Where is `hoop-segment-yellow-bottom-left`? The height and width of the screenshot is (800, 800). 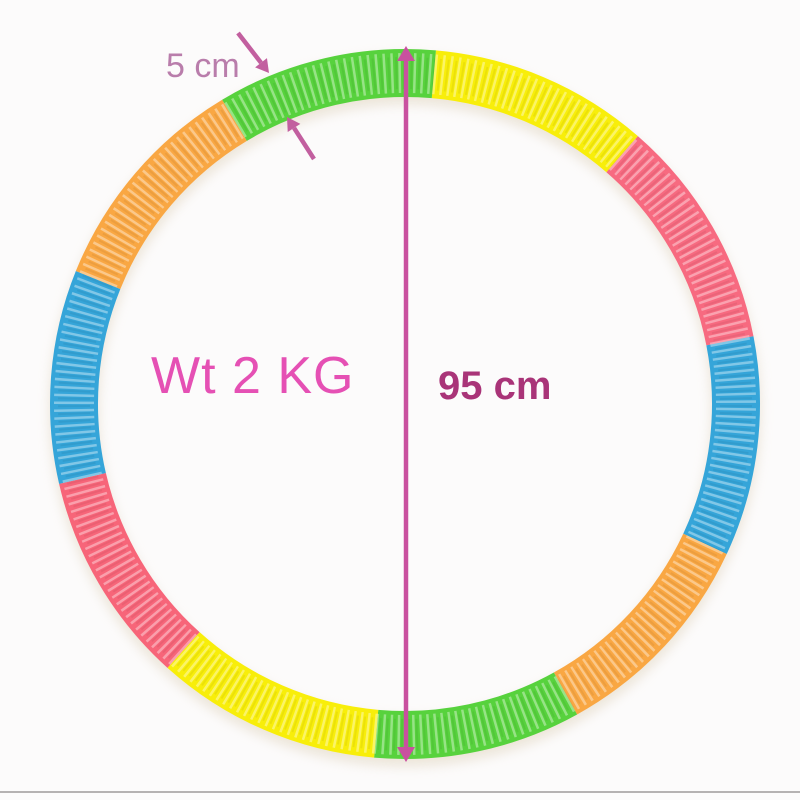
hoop-segment-yellow-bottom-left is located at coordinates (273, 694).